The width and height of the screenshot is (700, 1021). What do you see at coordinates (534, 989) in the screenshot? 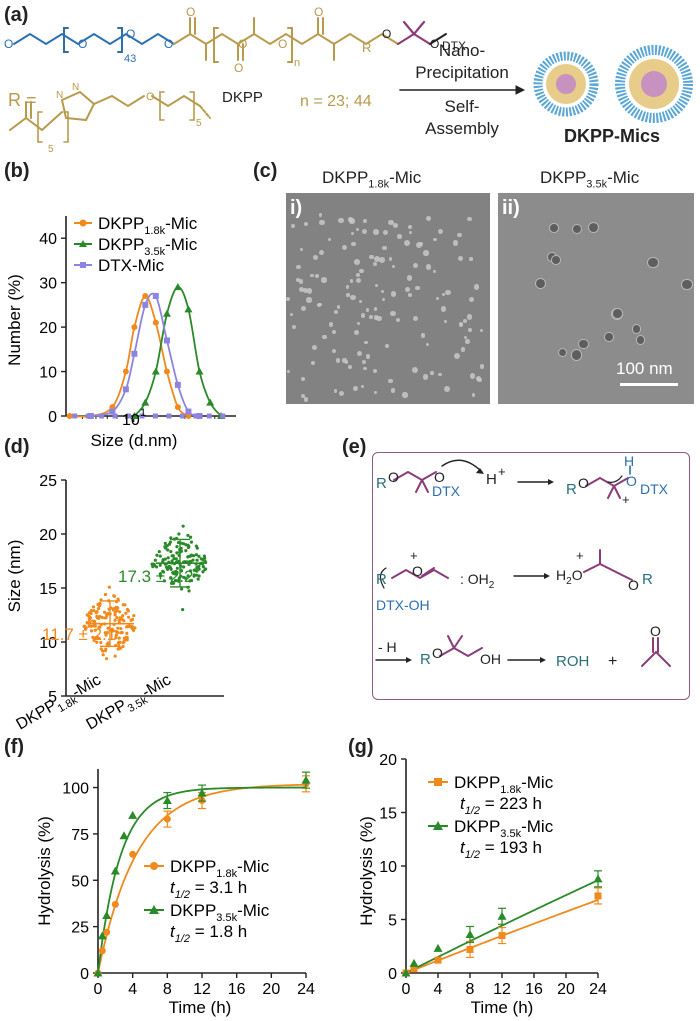
I see `g-xtick-label-16: 16` at bounding box center [534, 989].